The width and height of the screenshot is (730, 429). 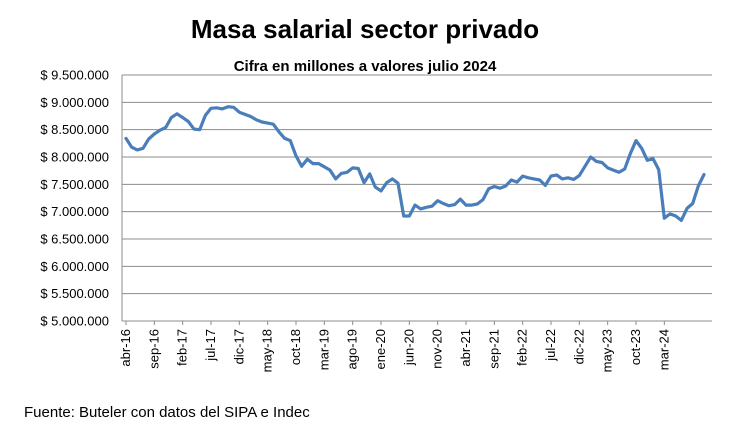 What do you see at coordinates (365, 29) in the screenshot?
I see `chart-title: Masa salarial sector privado` at bounding box center [365, 29].